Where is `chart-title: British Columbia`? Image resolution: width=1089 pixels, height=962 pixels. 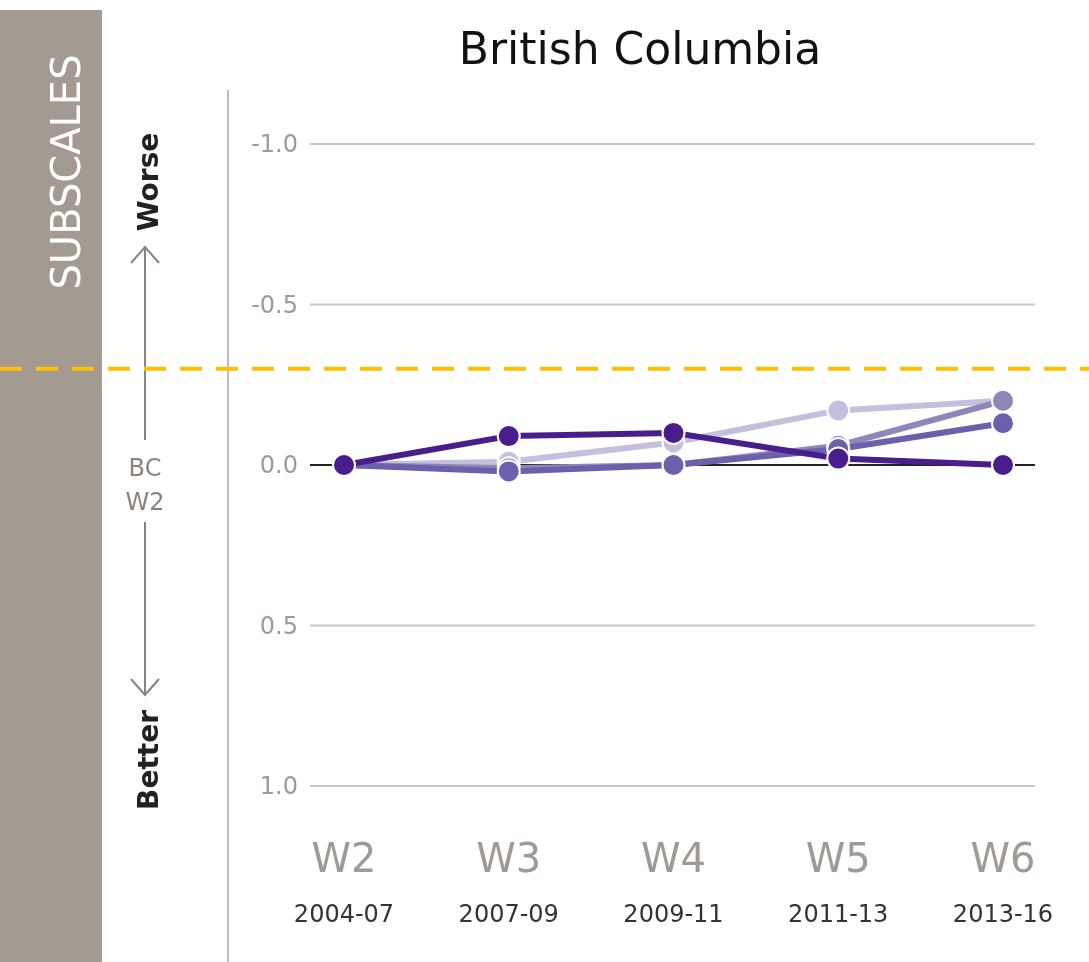
chart-title: British Columbia is located at coordinates (640, 48).